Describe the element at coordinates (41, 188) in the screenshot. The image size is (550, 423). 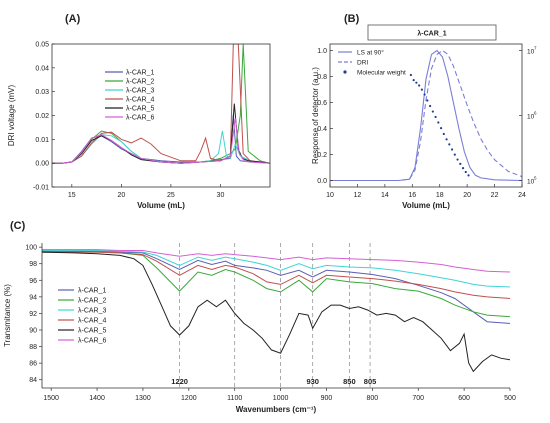
I see `y-tick-label: -0.01` at that location.